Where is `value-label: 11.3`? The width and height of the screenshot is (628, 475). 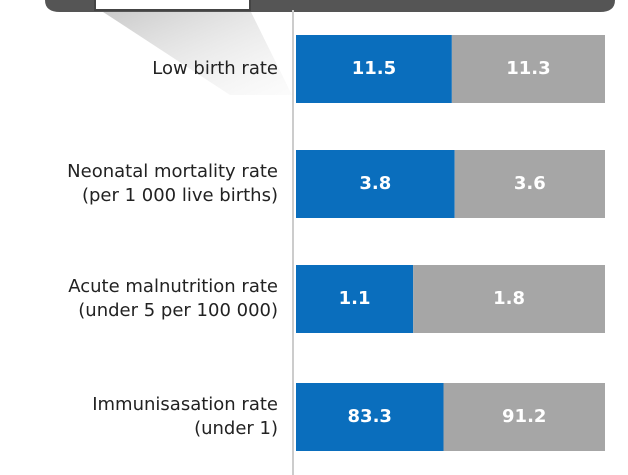
value-label: 11.3 is located at coordinates (528, 68).